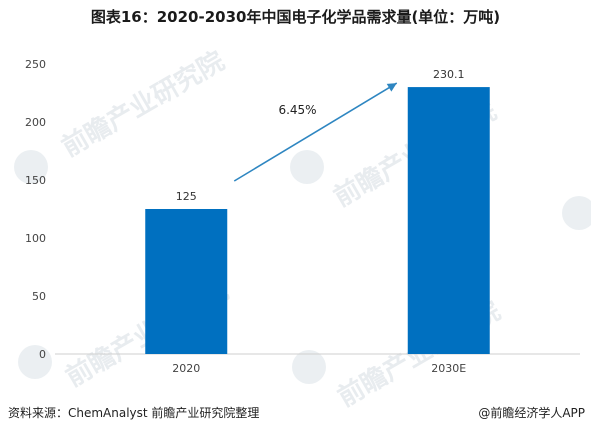  I want to click on data-label: 125, so click(186, 196).